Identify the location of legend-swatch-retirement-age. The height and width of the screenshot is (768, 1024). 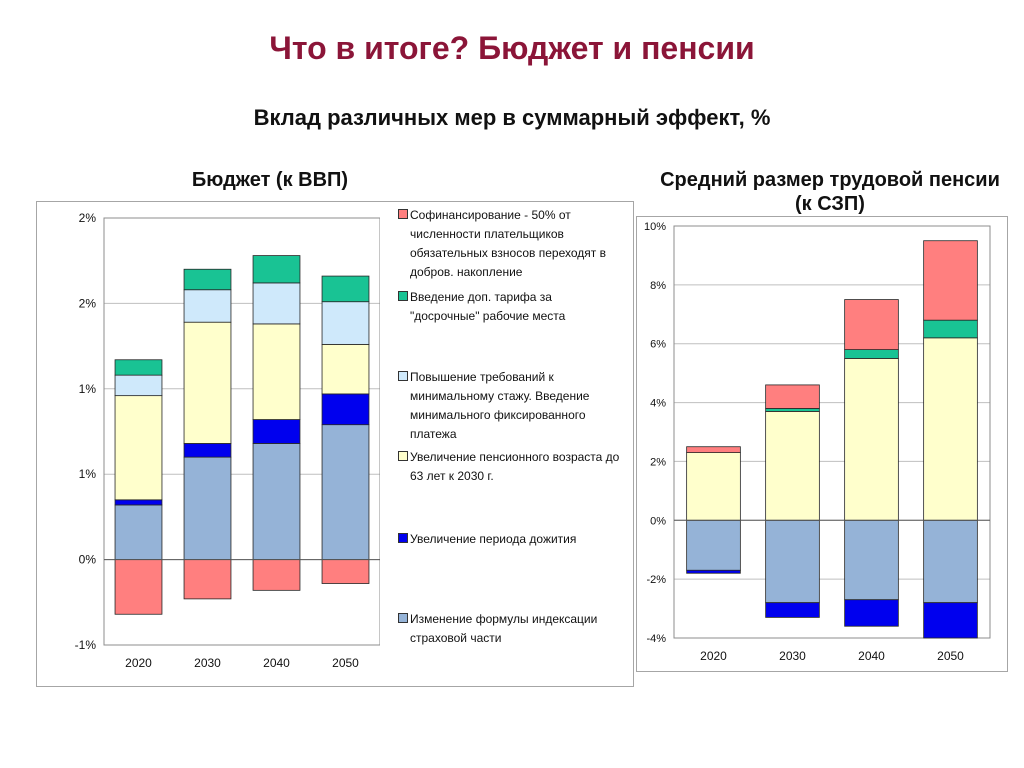
(403, 456).